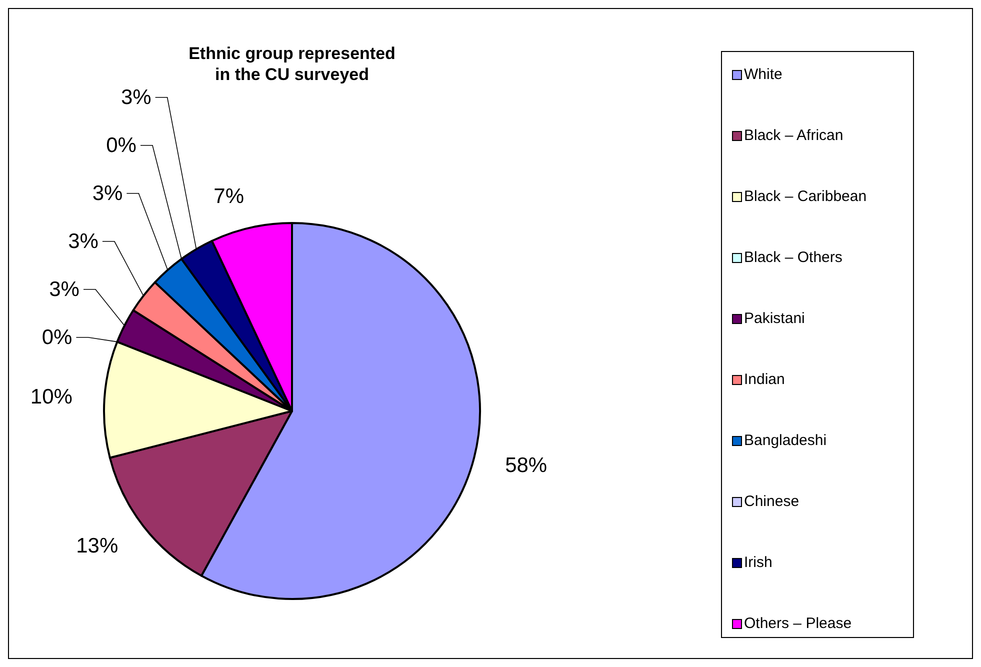  What do you see at coordinates (774, 318) in the screenshot?
I see `legend-label: Pakistani` at bounding box center [774, 318].